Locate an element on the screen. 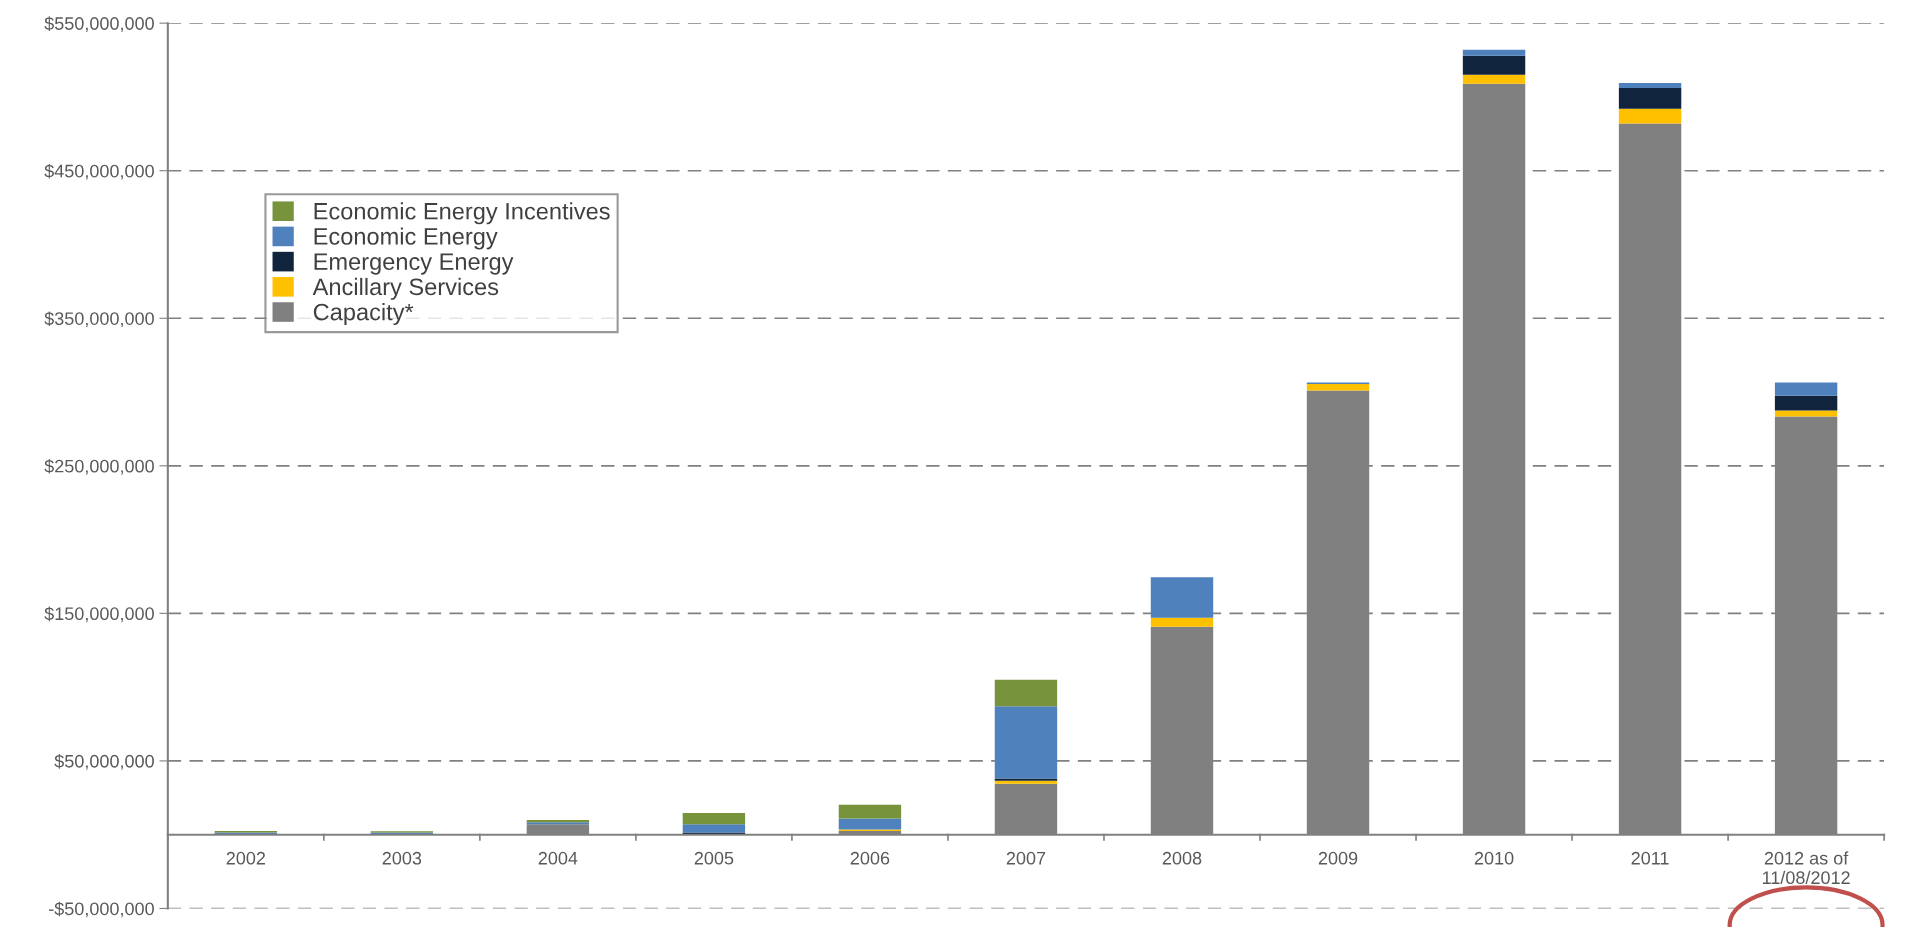 The image size is (1907, 927). legend-label: Economic Energy is located at coordinates (406, 238).